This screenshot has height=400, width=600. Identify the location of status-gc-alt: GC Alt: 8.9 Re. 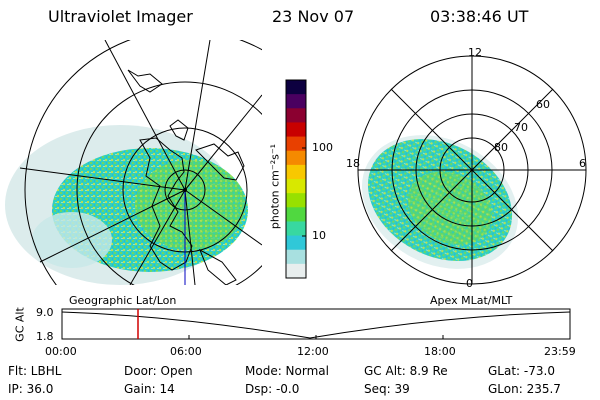
(406, 371).